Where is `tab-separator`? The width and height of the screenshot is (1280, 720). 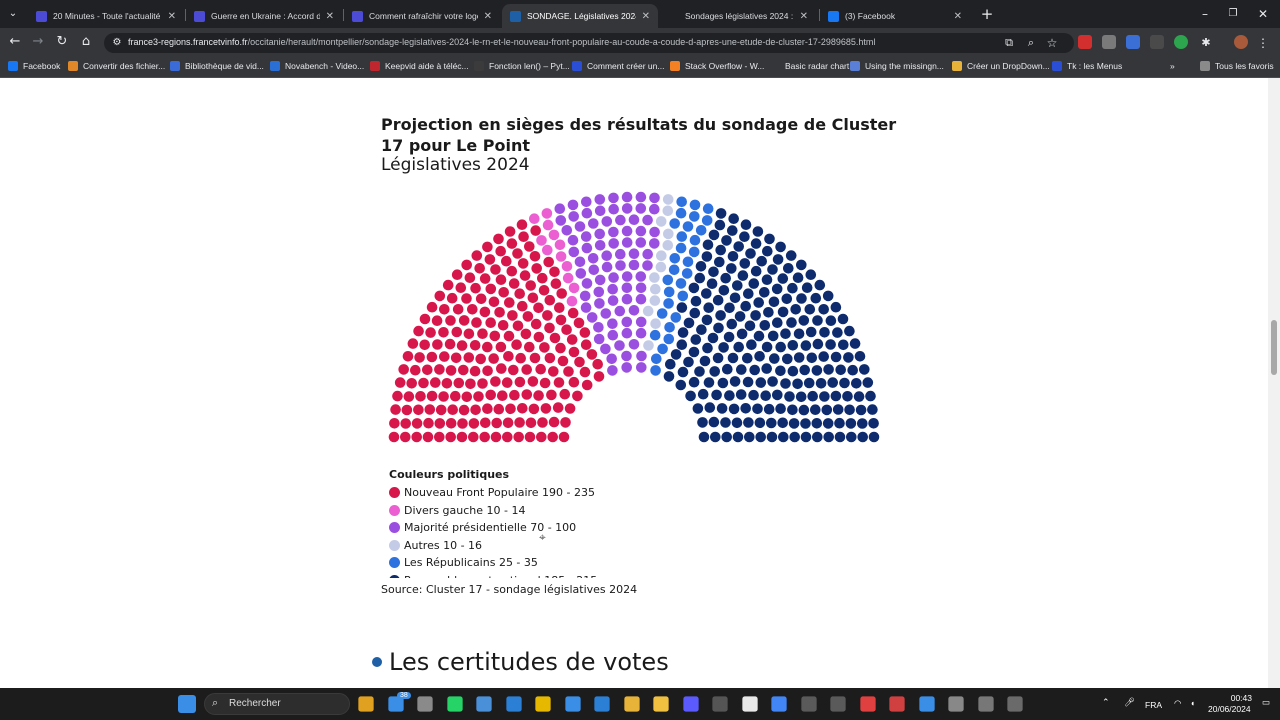
tab-separator is located at coordinates (819, 15).